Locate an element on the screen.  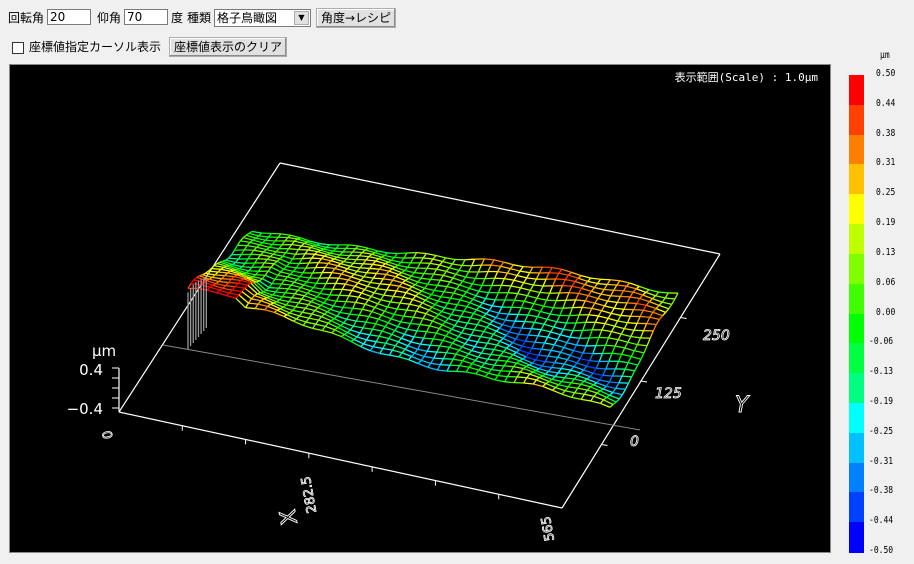
type-select: 格子鳥瞰図 ▼ is located at coordinates (262, 18).